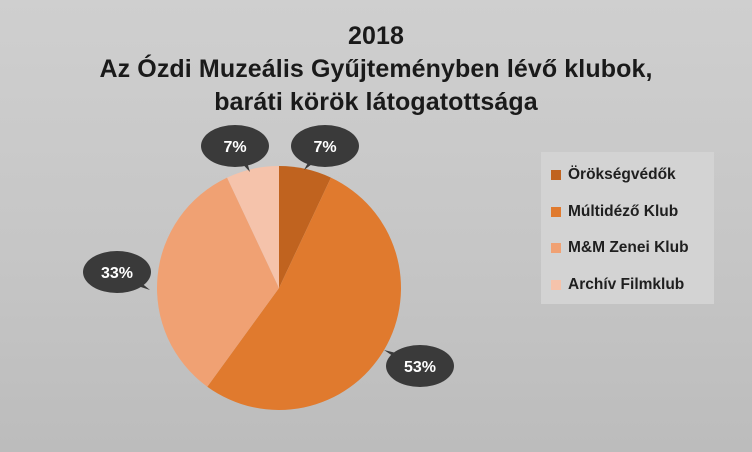 The image size is (752, 452). I want to click on data-label-2: 53%, so click(419, 366).